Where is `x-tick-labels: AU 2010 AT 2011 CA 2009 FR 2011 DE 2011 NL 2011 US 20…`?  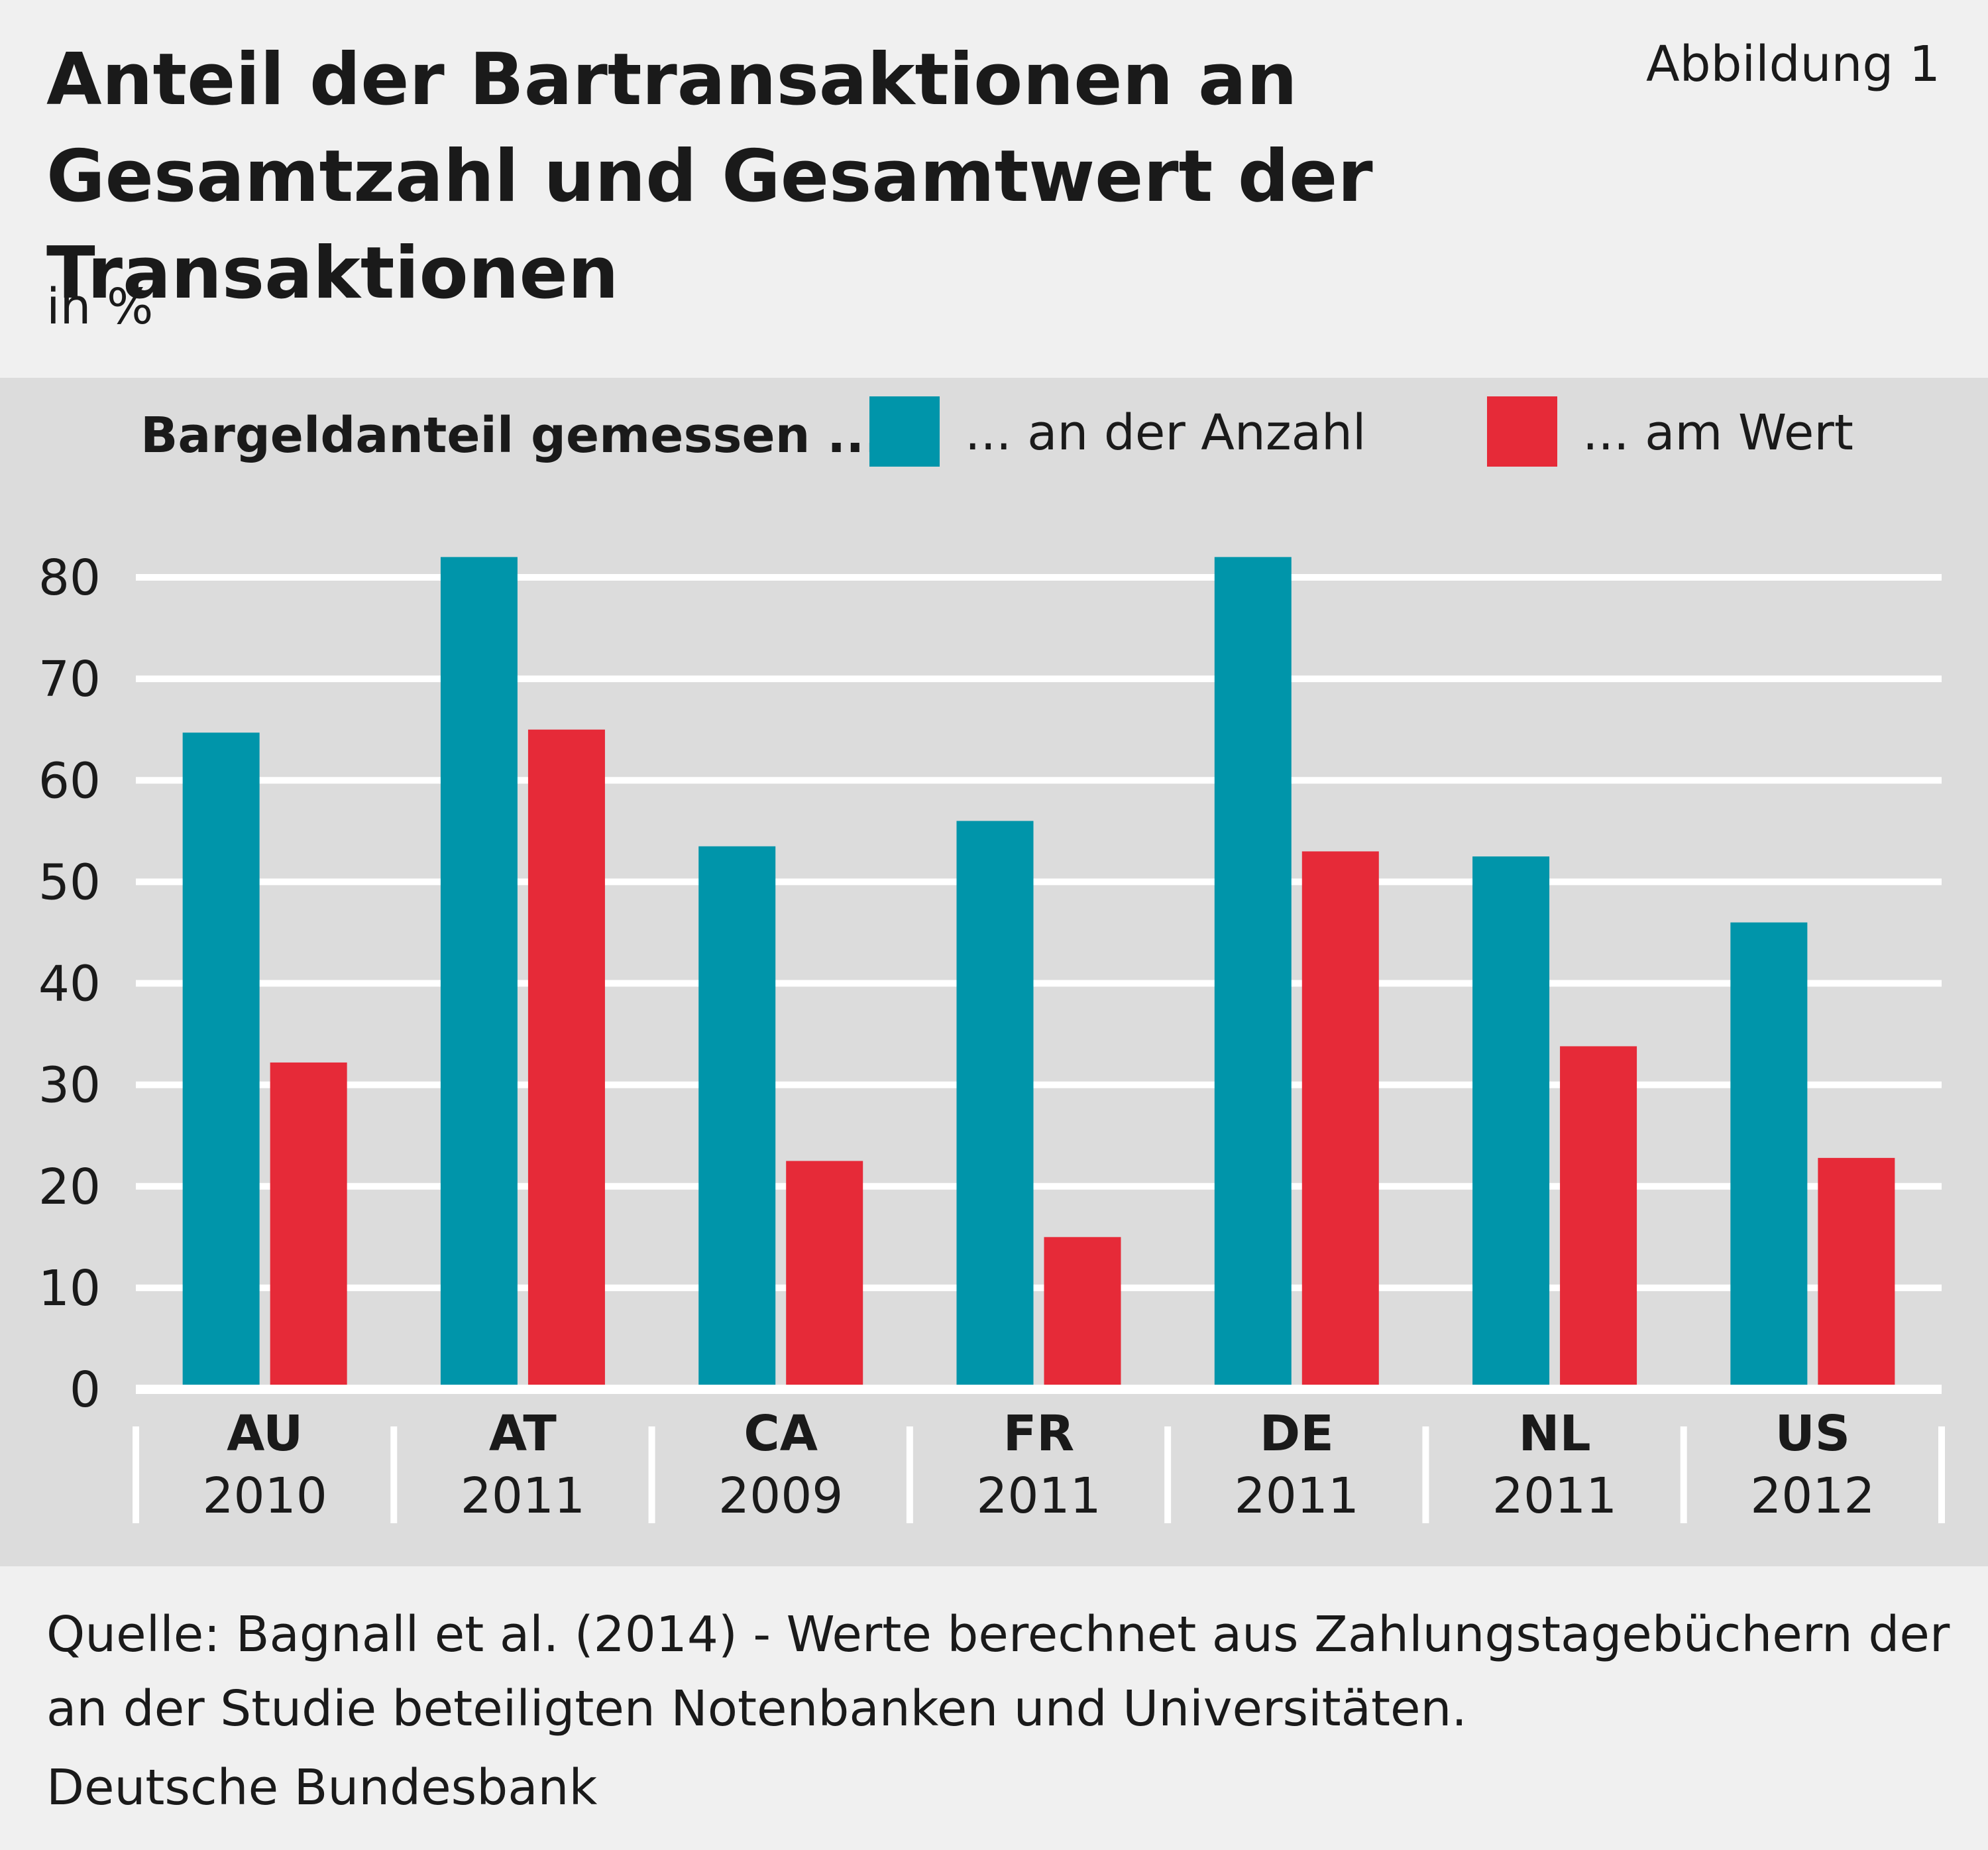
x-tick-labels: AU 2010 AT 2011 CA 2009 FR 2011 DE 2011 NL 2011 US 20… is located at coordinates (1038, 1465).